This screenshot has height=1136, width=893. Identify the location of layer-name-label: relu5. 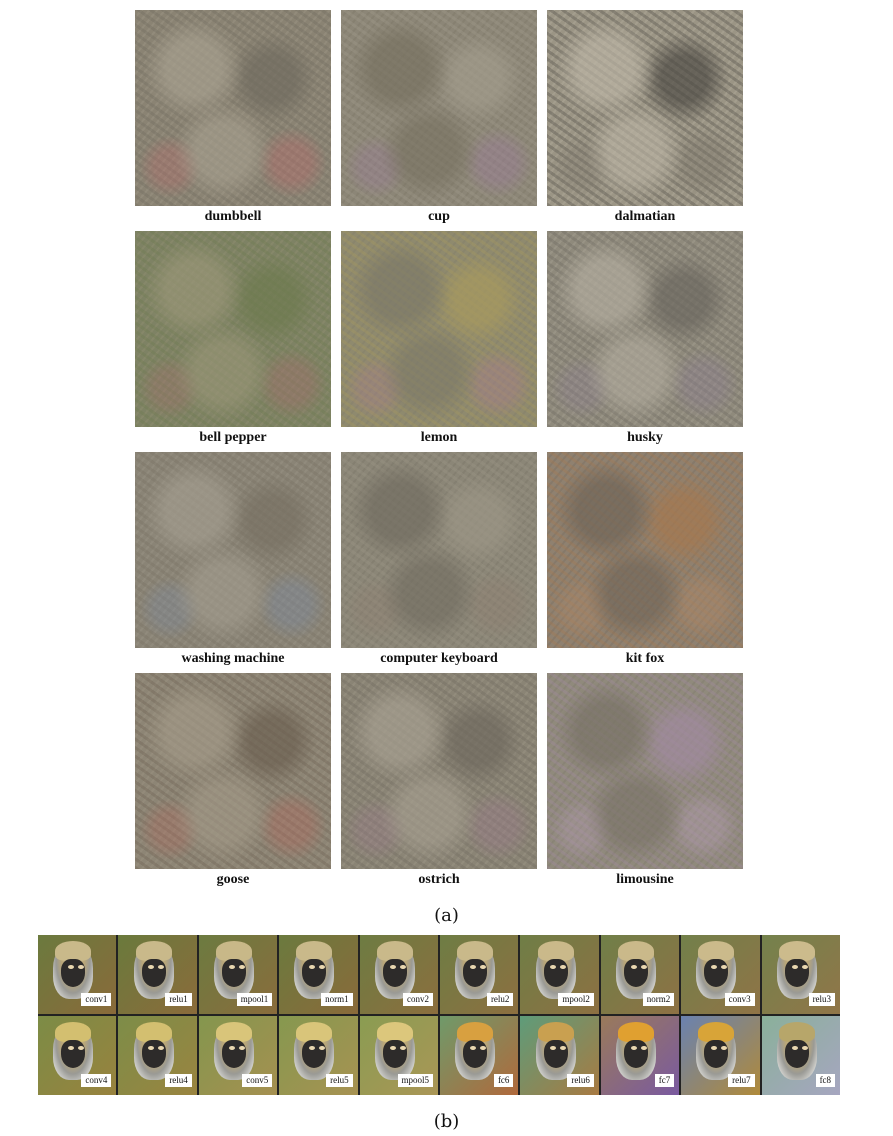
(339, 1080).